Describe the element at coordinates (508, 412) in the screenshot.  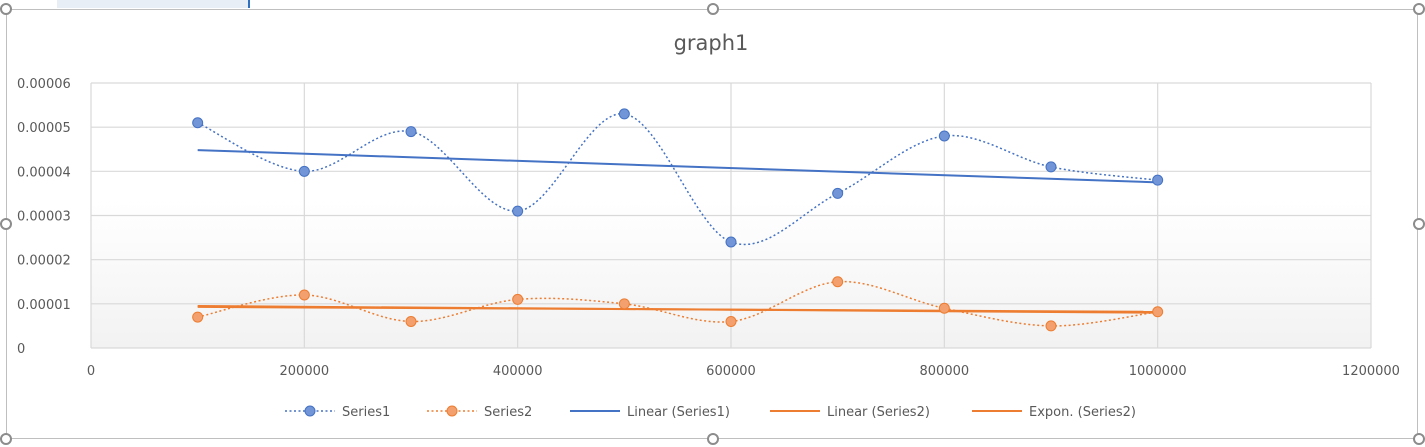
I see `legend-label: Series2` at that location.